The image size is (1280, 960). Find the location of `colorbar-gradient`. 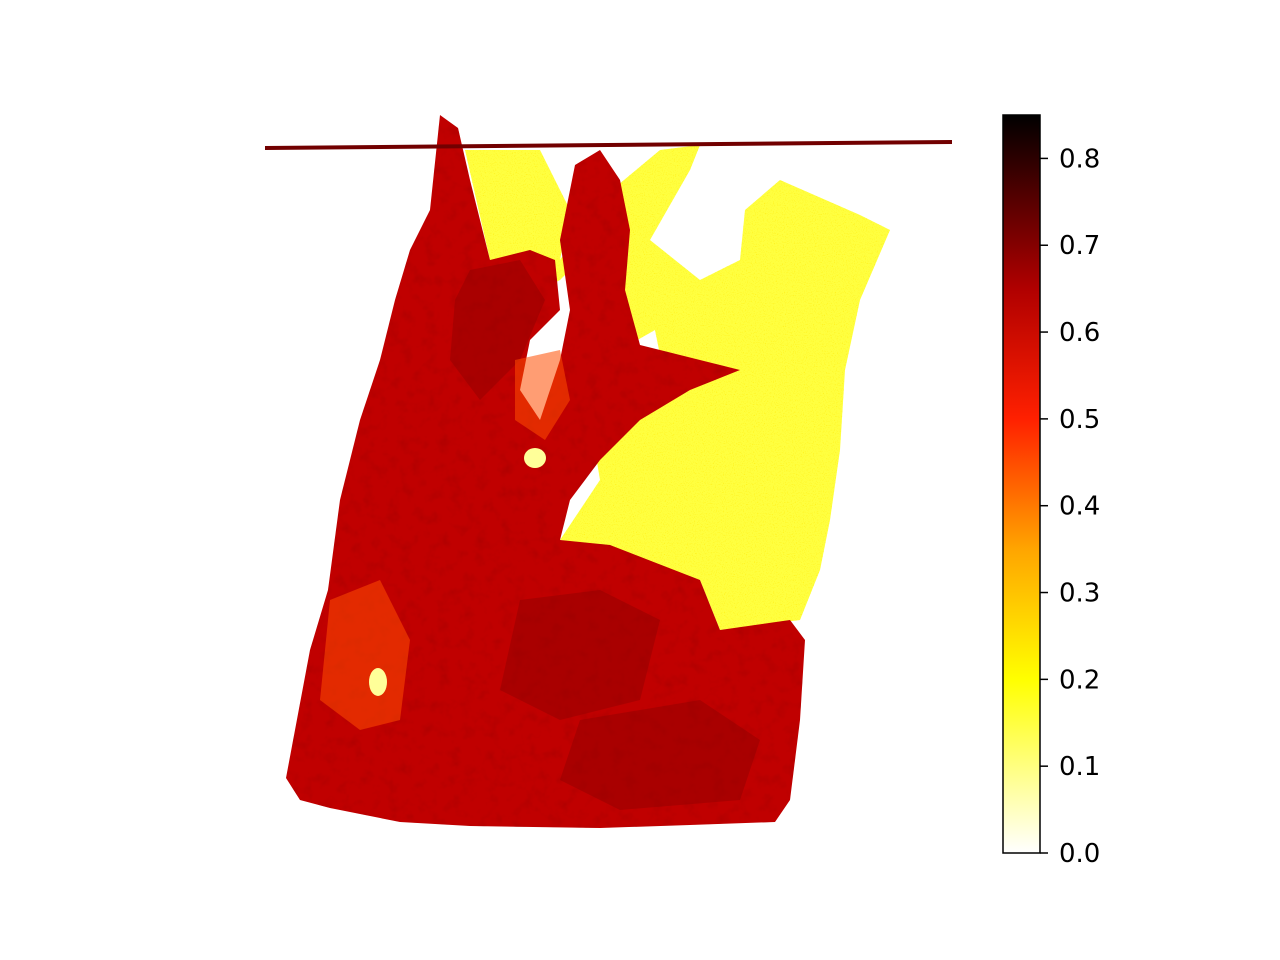

colorbar-gradient is located at coordinates (1021, 484).